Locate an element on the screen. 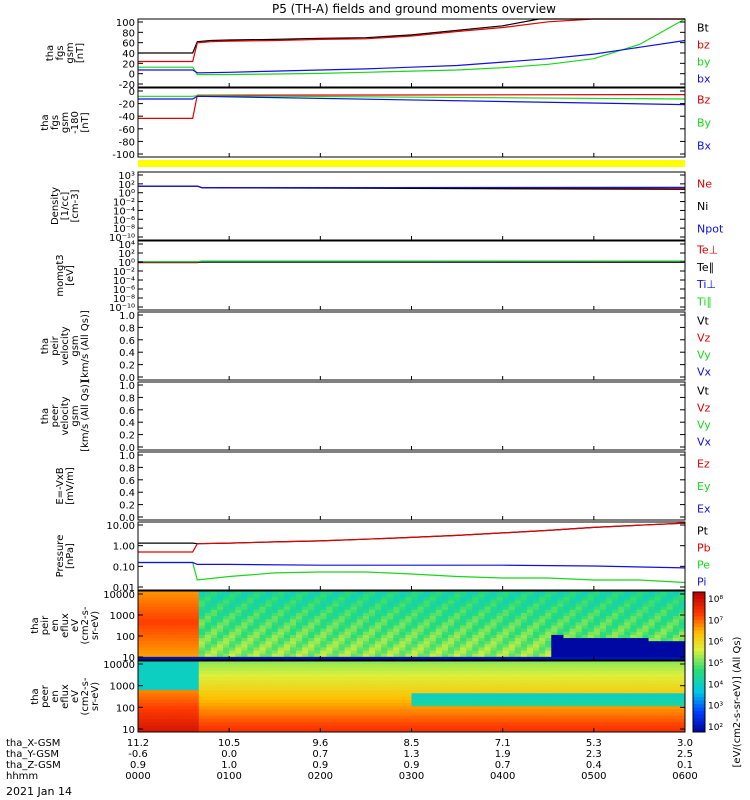 The height and width of the screenshot is (800, 750). peir_velocity-ytick-label: 1.0 is located at coordinates (127, 316).